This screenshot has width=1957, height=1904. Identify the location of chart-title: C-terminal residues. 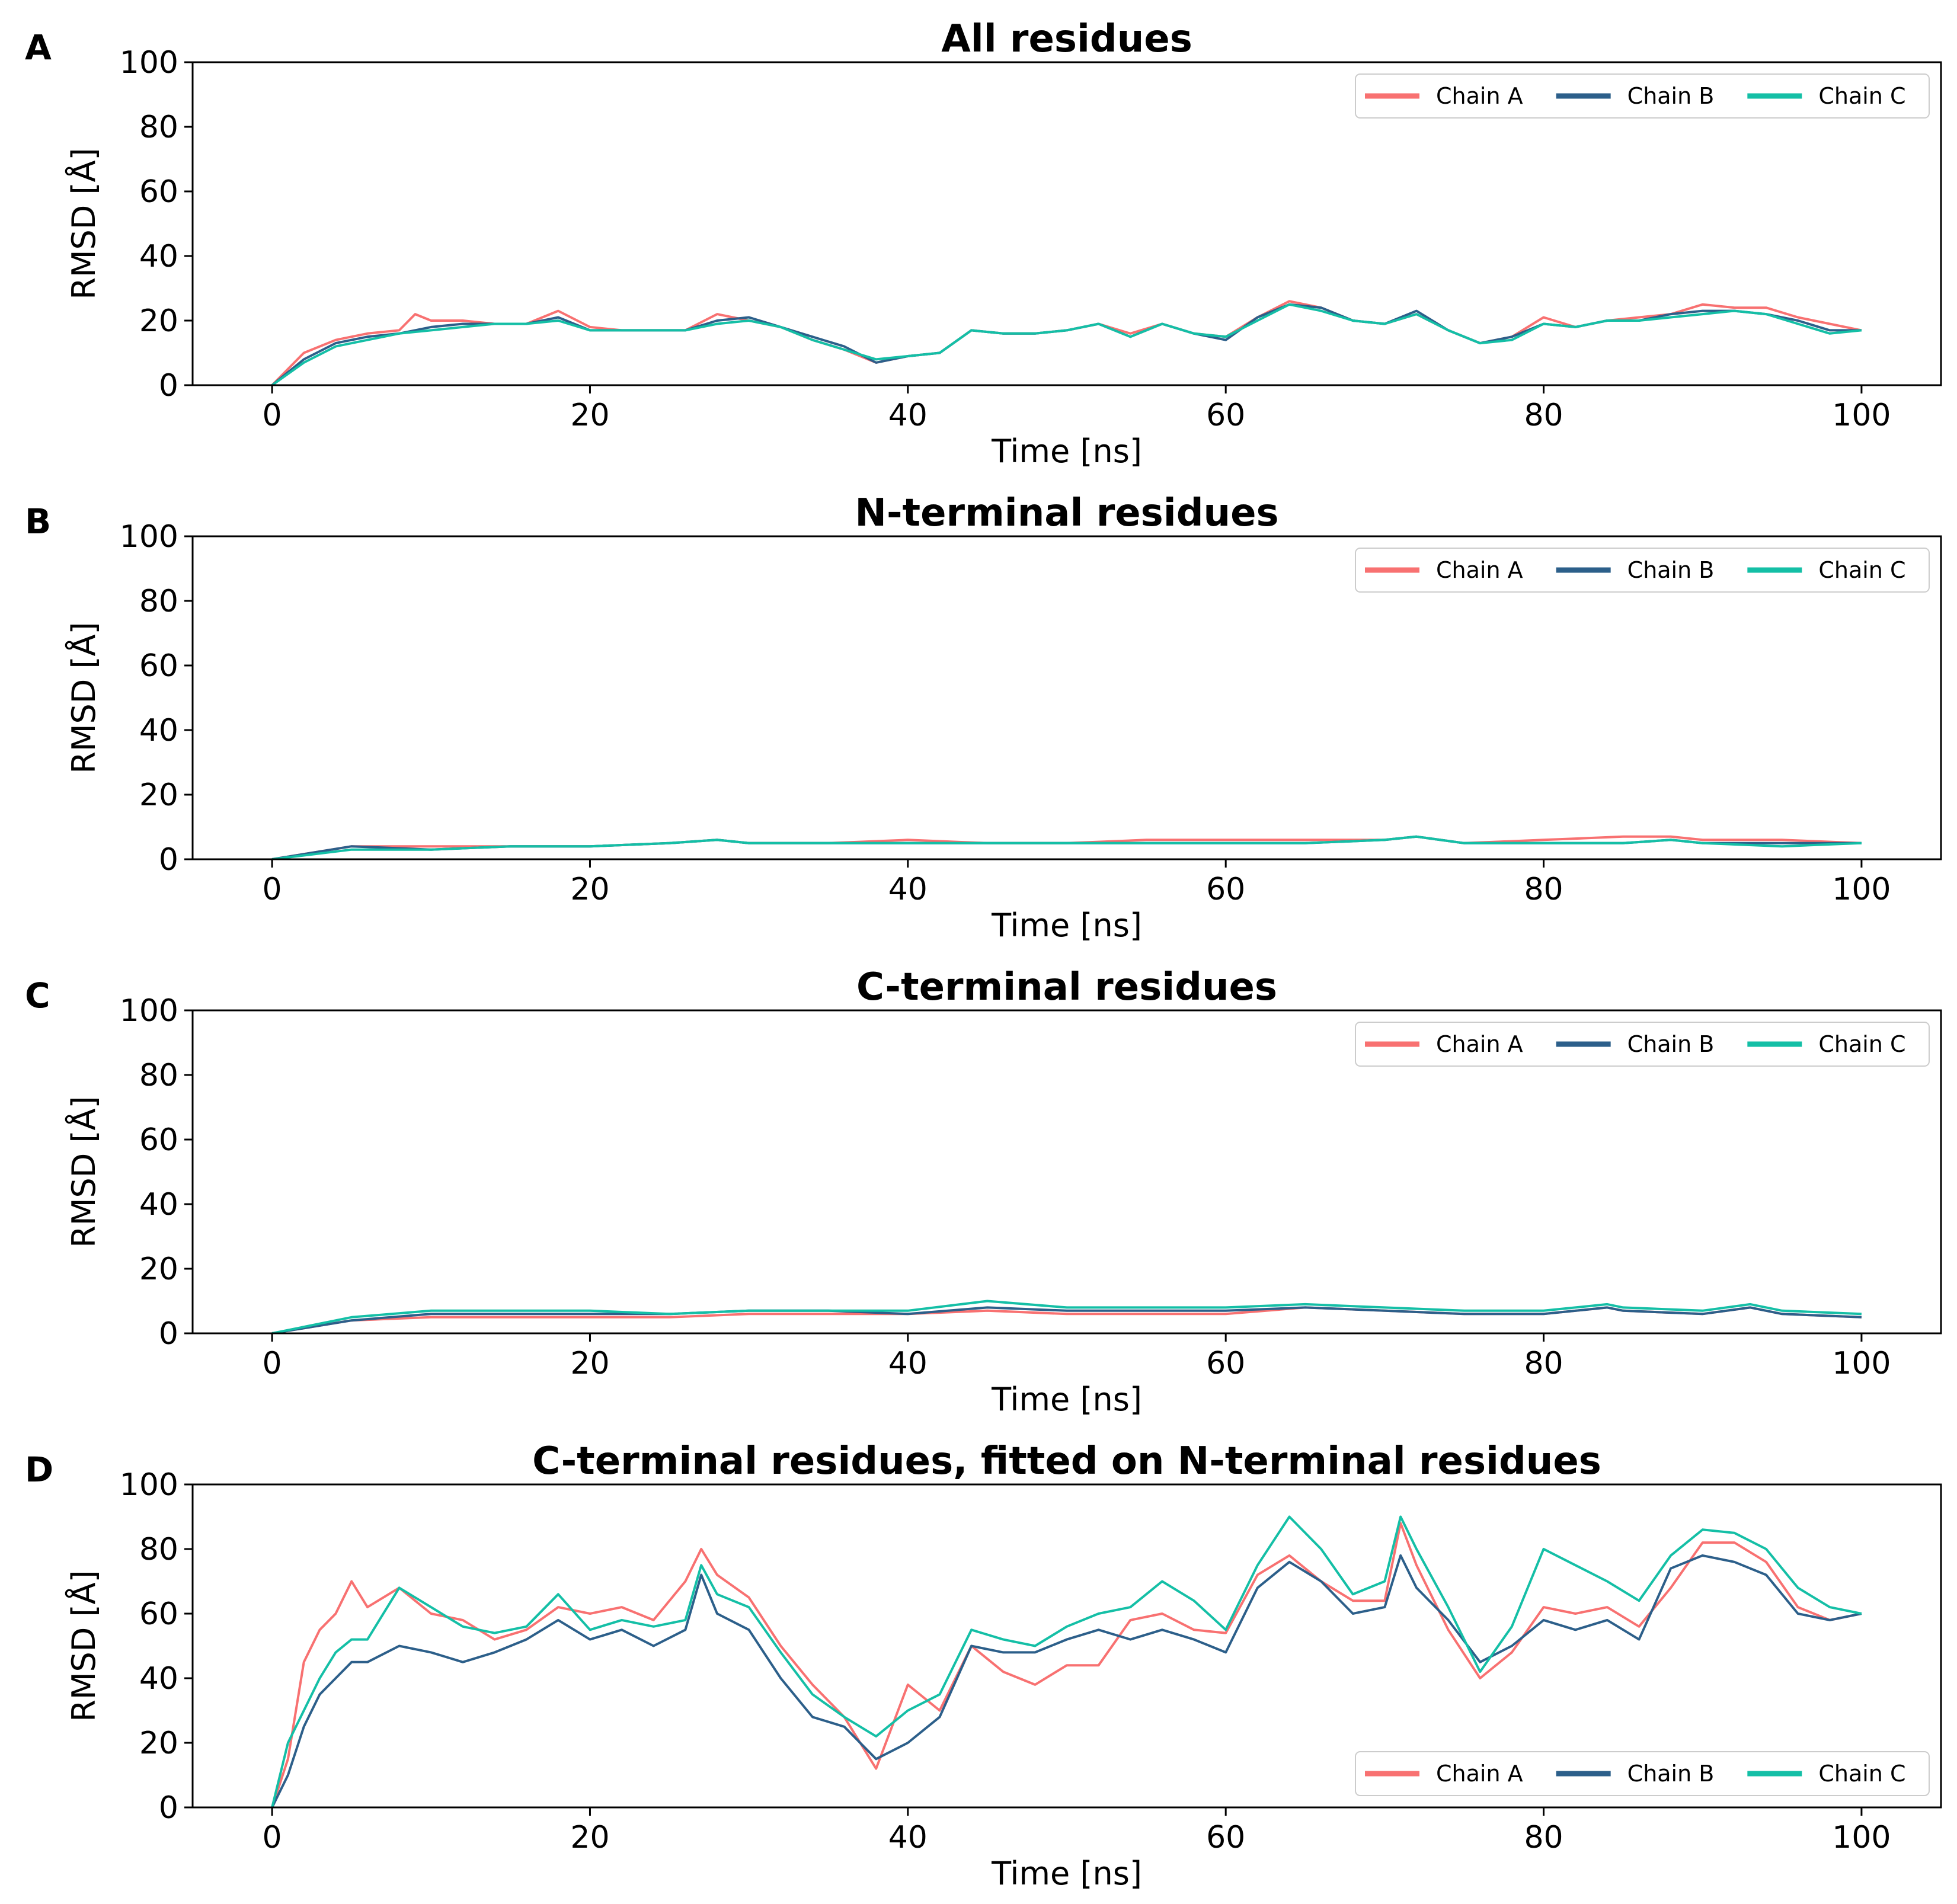
(1066, 987).